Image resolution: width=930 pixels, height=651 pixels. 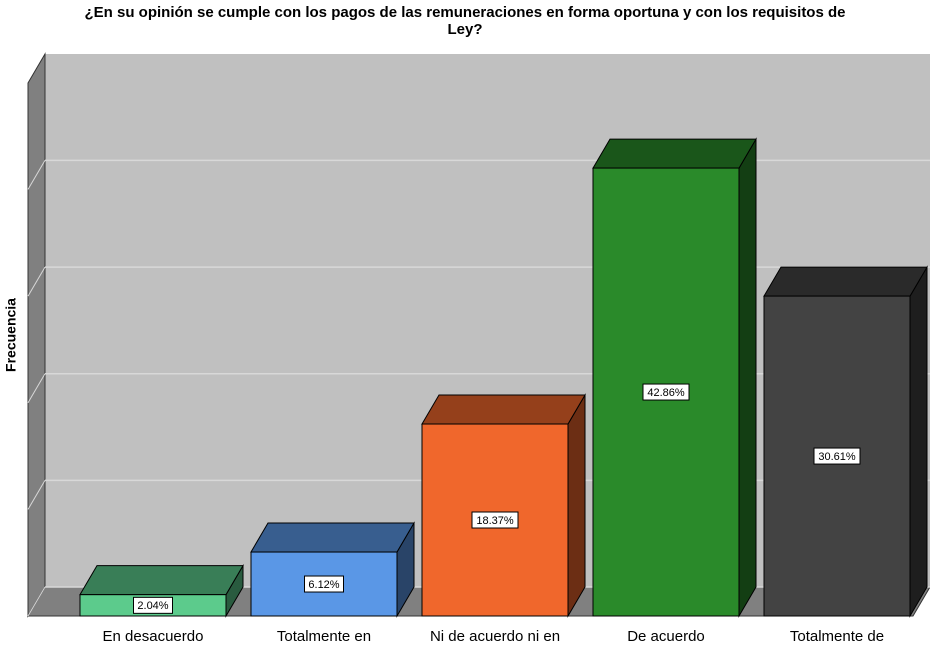 I want to click on data-label: 18.37%, so click(x=495, y=521).